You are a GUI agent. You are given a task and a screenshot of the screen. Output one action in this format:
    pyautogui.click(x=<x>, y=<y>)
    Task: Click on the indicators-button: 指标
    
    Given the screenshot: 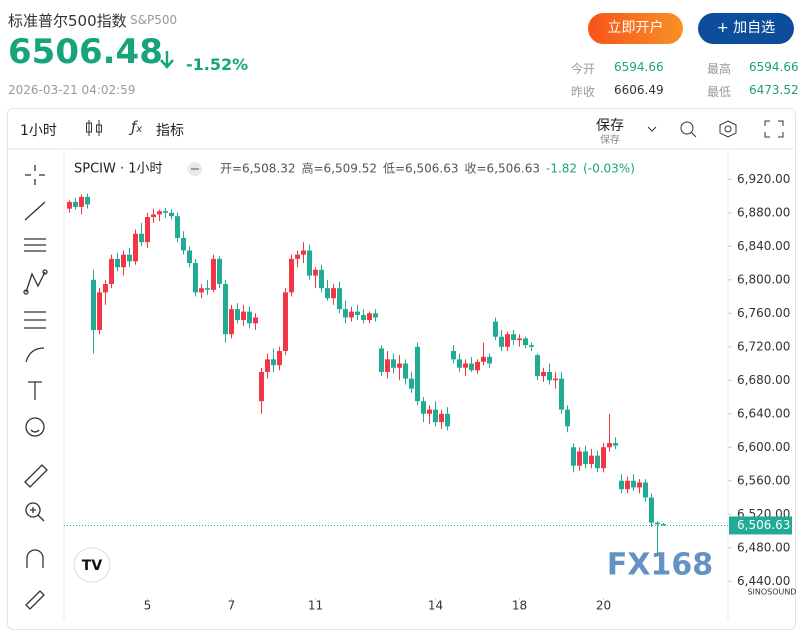 What is the action you would take?
    pyautogui.click(x=170, y=131)
    